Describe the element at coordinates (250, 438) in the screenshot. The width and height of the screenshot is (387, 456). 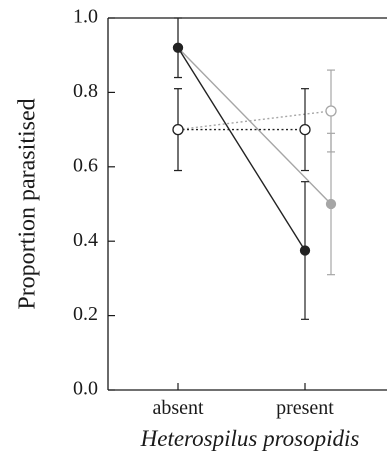
I see `x-axis-title: Heterospilus prosopidis` at that location.